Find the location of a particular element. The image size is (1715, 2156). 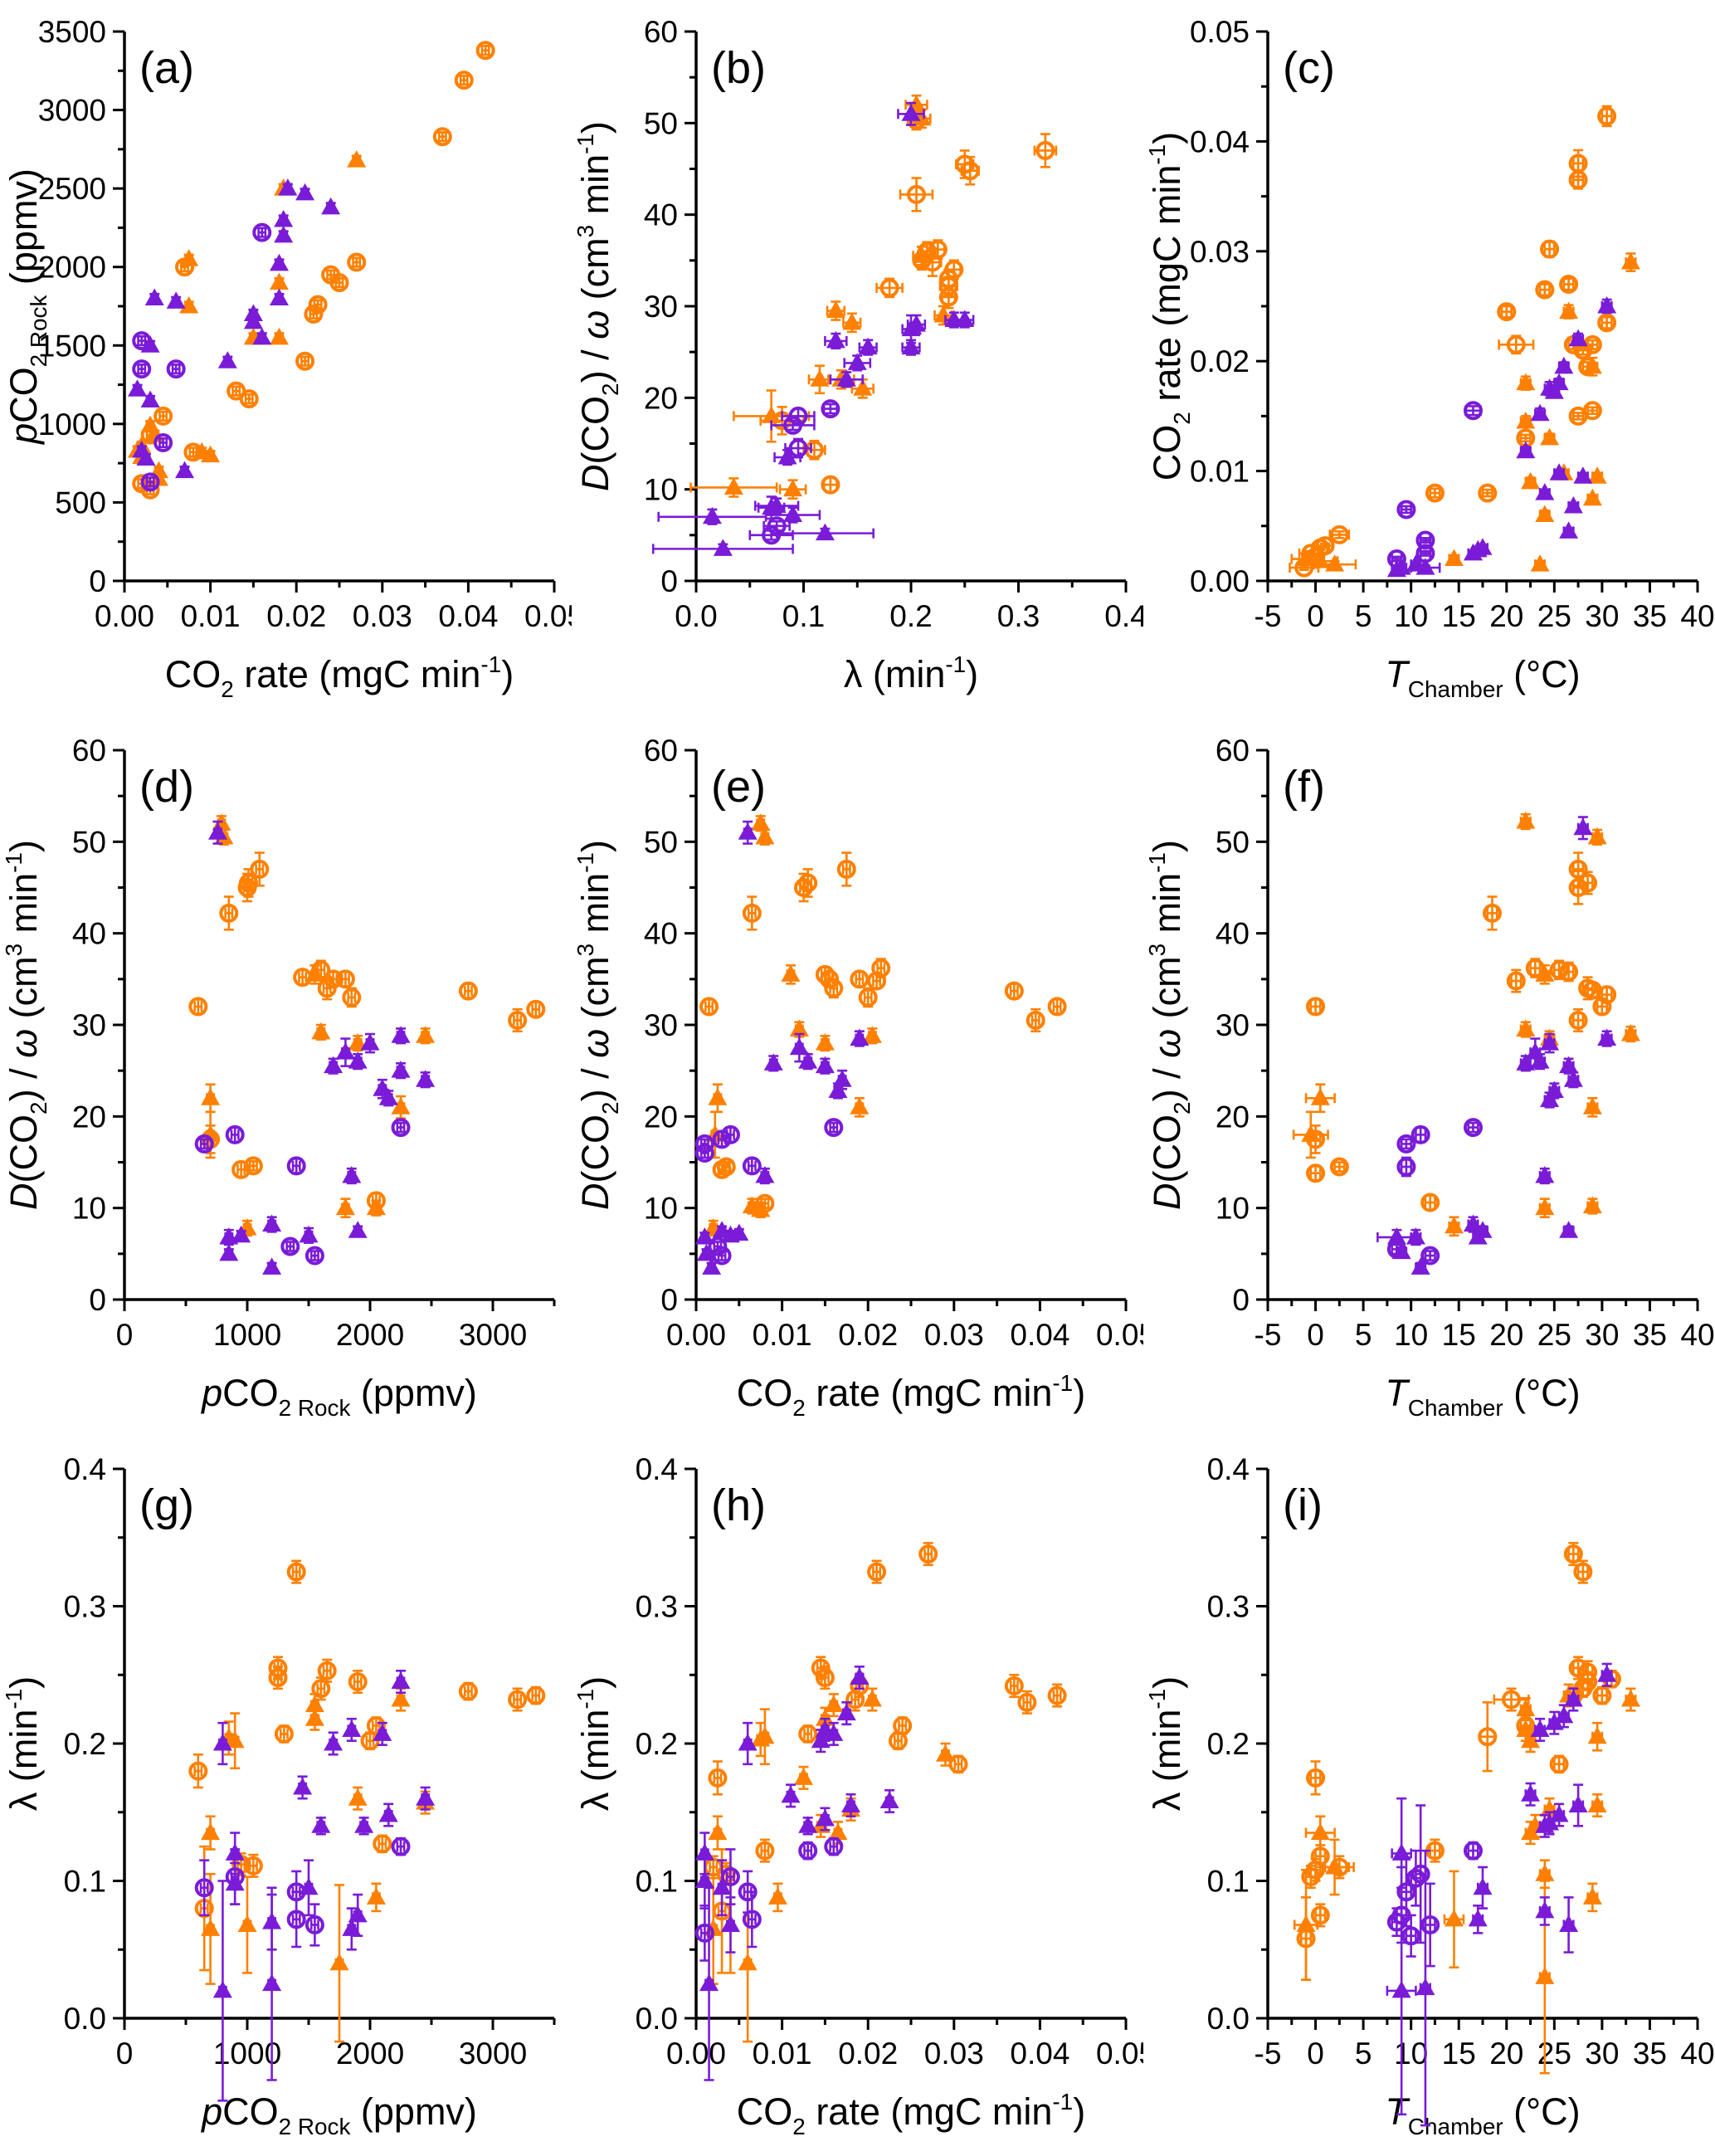

y-tick-label: 0.05 is located at coordinates (1220, 32).